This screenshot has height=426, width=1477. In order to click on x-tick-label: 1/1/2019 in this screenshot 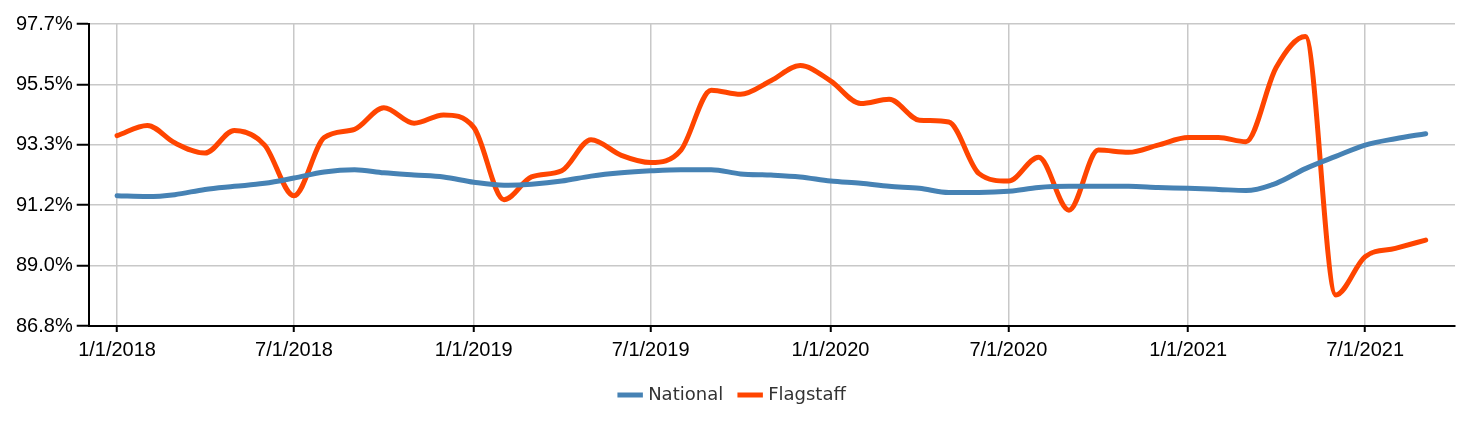, I will do `click(473, 348)`.